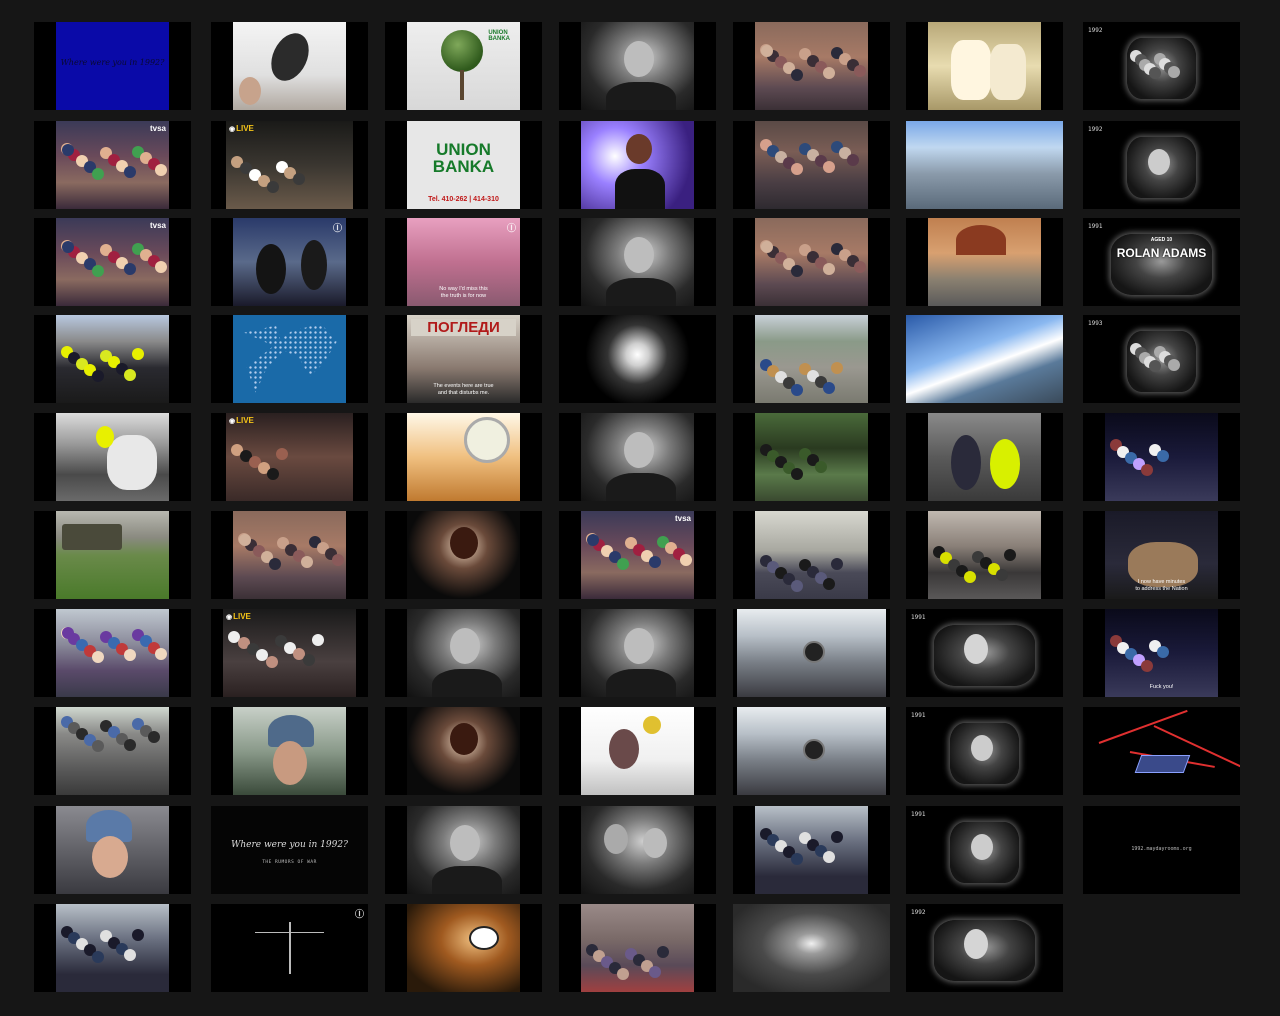 This screenshot has width=1280, height=1016. I want to click on video-thumbnail: 1993, so click(1161, 359).